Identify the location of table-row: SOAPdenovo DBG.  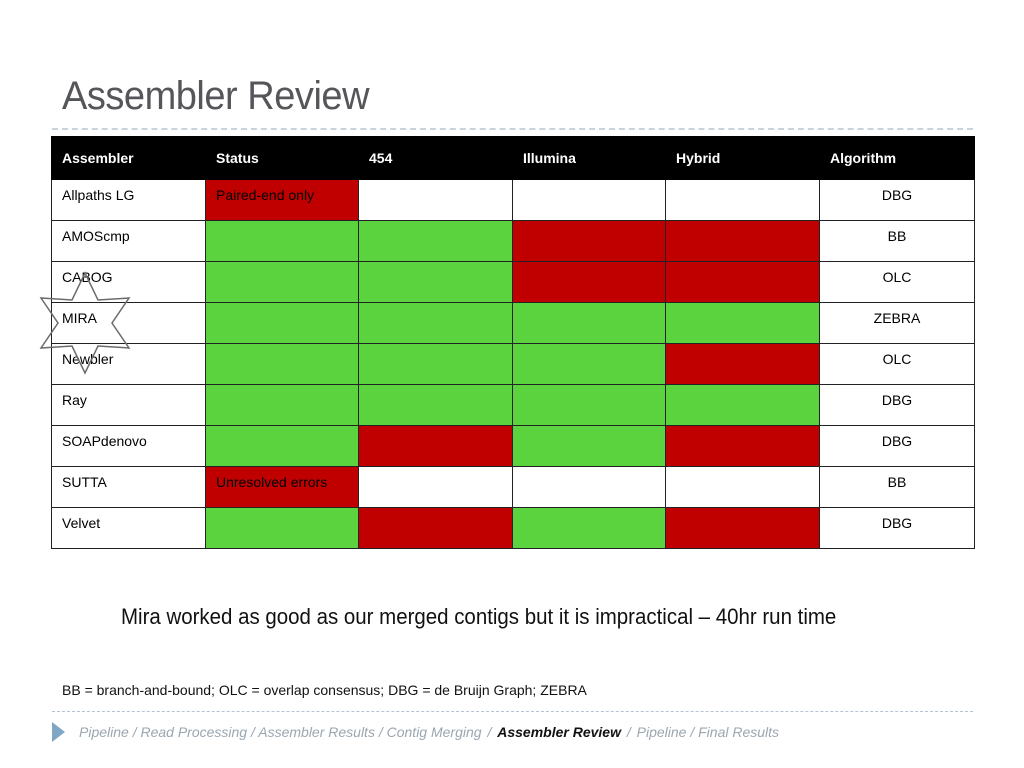
(513, 446).